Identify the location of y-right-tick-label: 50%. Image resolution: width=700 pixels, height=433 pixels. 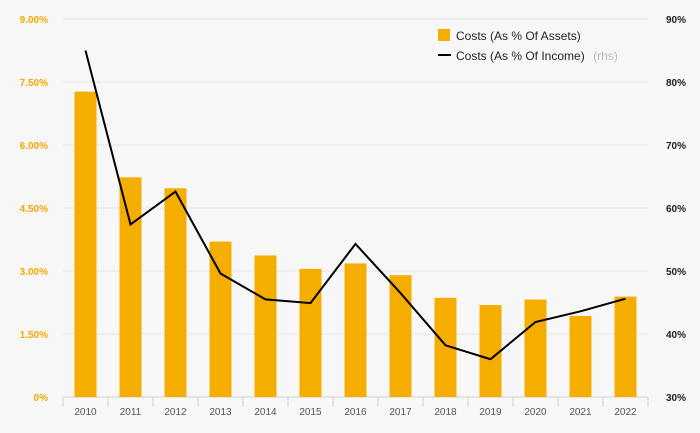
(676, 272).